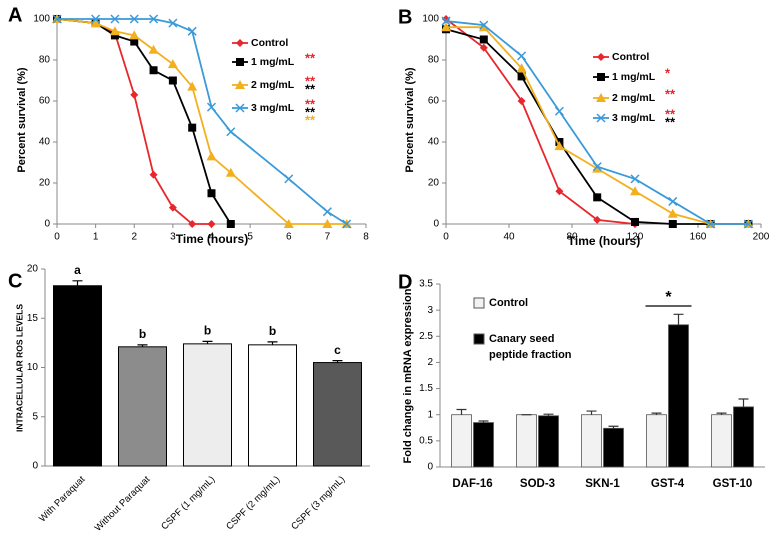  I want to click on panel-label: B, so click(405, 17).